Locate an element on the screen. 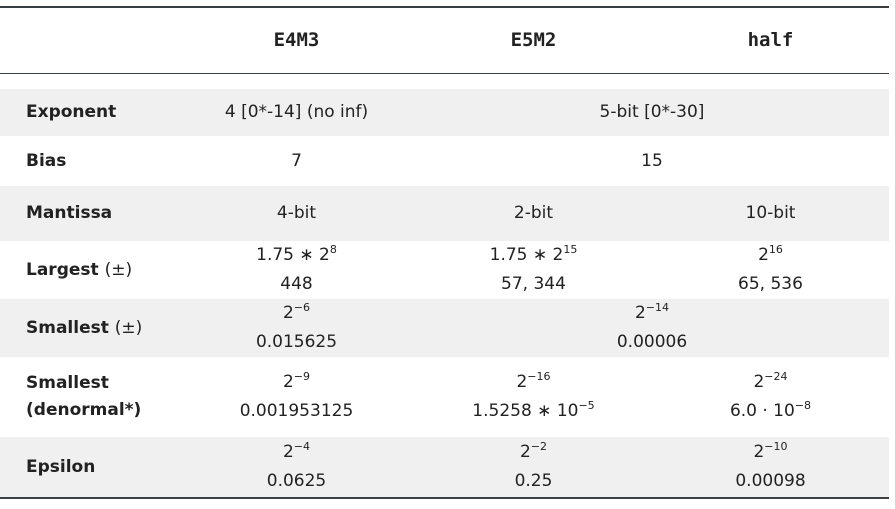 Image resolution: width=895 pixels, height=509 pixels. cell-line: 7 is located at coordinates (296, 161).